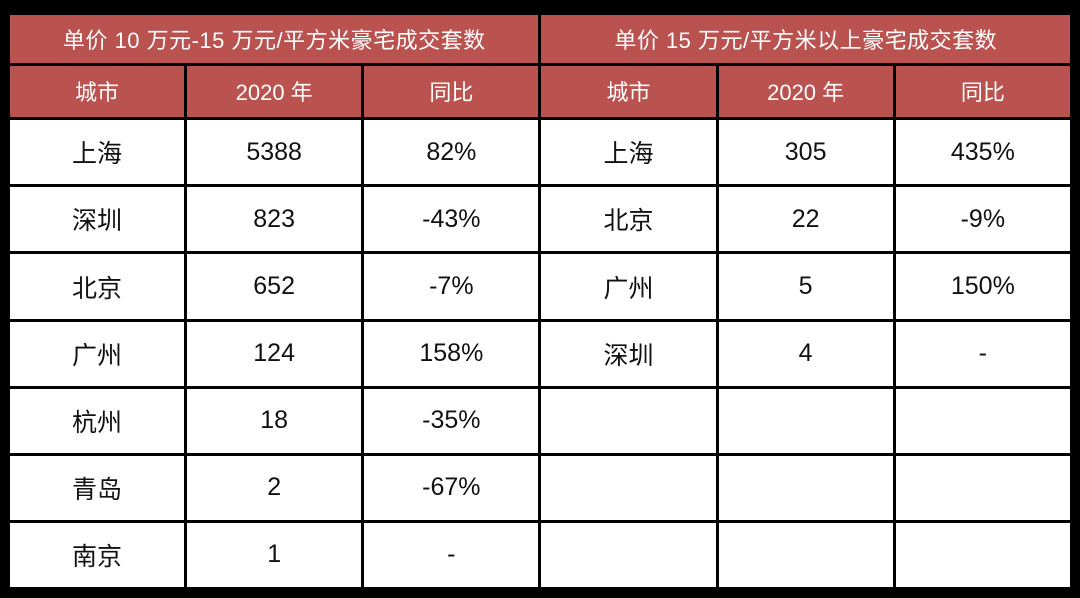 This screenshot has width=1080, height=598. What do you see at coordinates (628, 353) in the screenshot?
I see `right-city-cell: 深圳` at bounding box center [628, 353].